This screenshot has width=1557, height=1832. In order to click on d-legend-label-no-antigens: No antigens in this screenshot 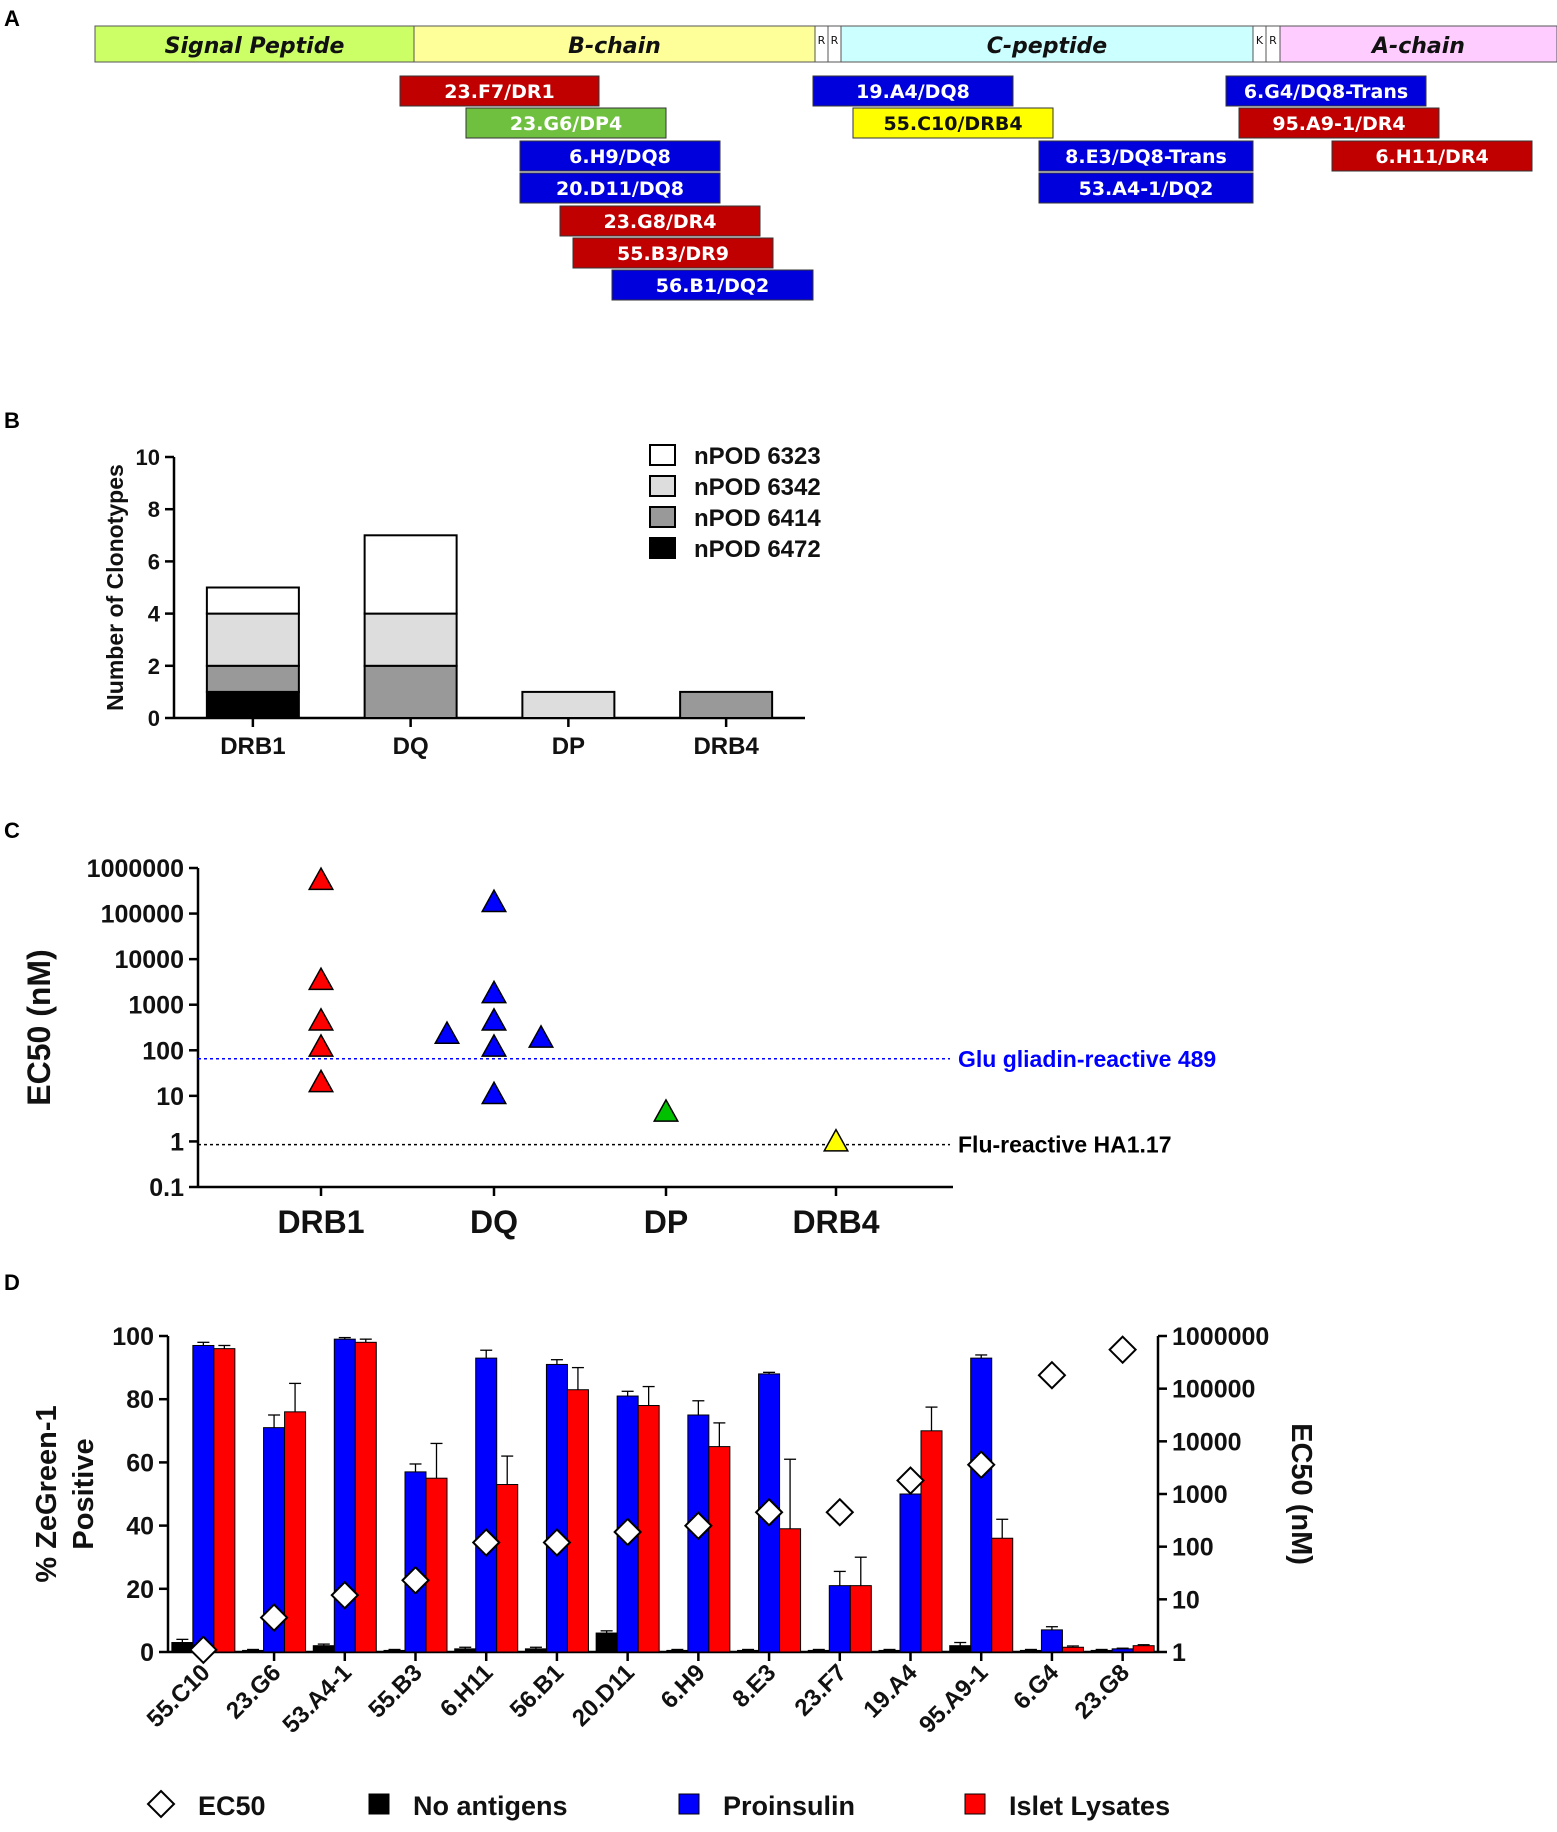, I will do `click(490, 1806)`.